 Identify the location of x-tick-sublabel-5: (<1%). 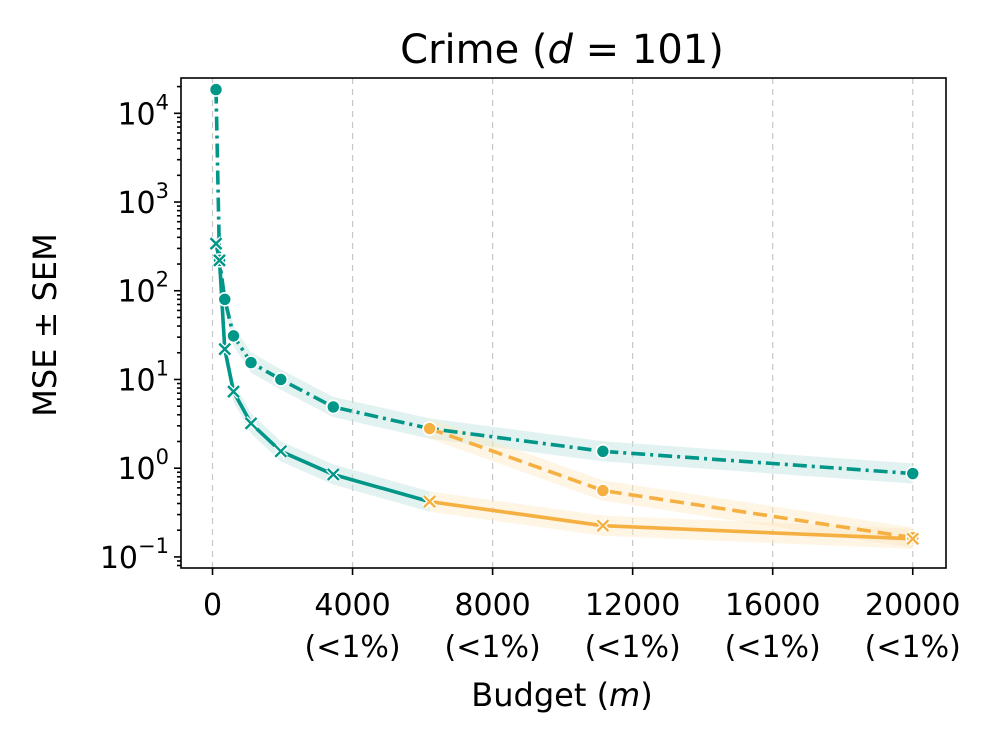
(913, 647).